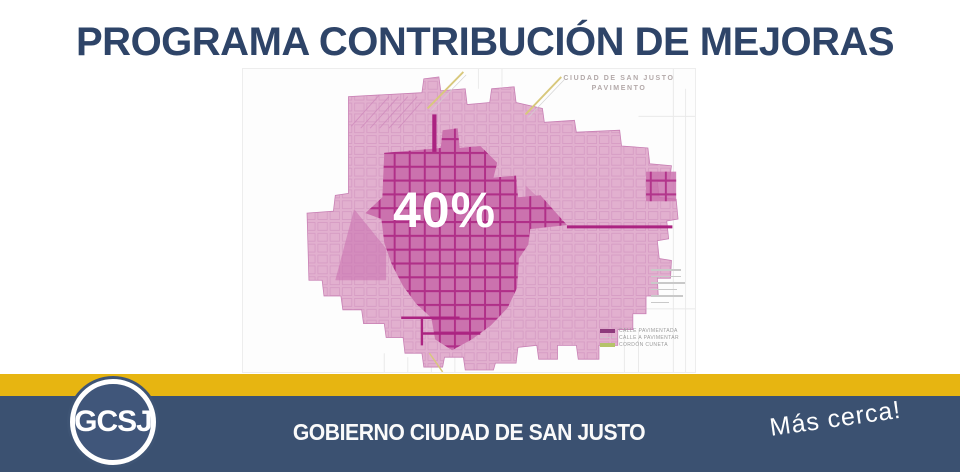 Image resolution: width=960 pixels, height=472 pixels. I want to click on paved-street-lines, so click(537, 230).